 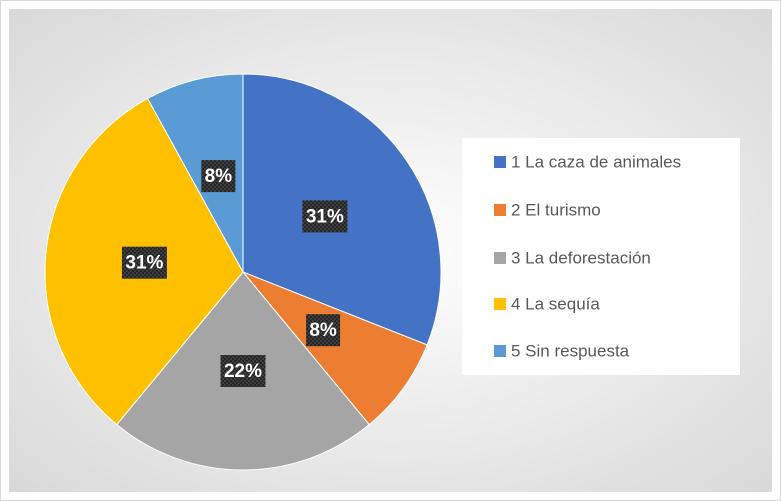 What do you see at coordinates (556, 209) in the screenshot?
I see `legend-label: 2 El turismo` at bounding box center [556, 209].